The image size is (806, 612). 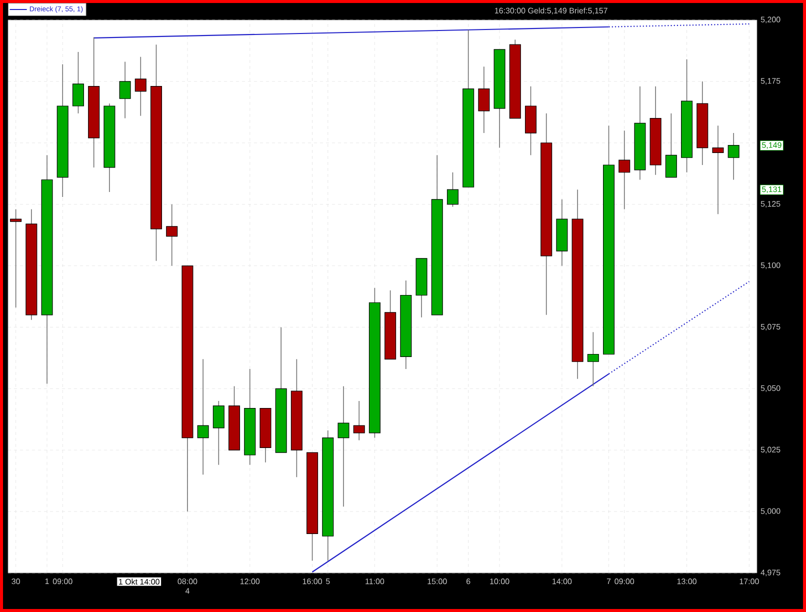 What do you see at coordinates (47, 581) in the screenshot?
I see `x-tick-label: 1` at bounding box center [47, 581].